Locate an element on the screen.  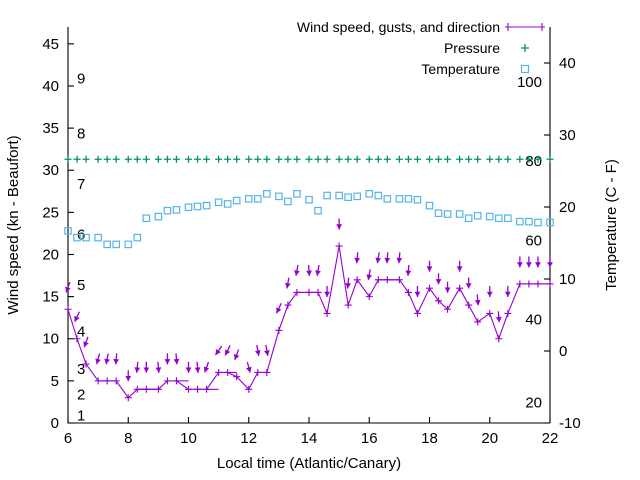
y-tick-label: 20 is located at coordinates (50, 254).